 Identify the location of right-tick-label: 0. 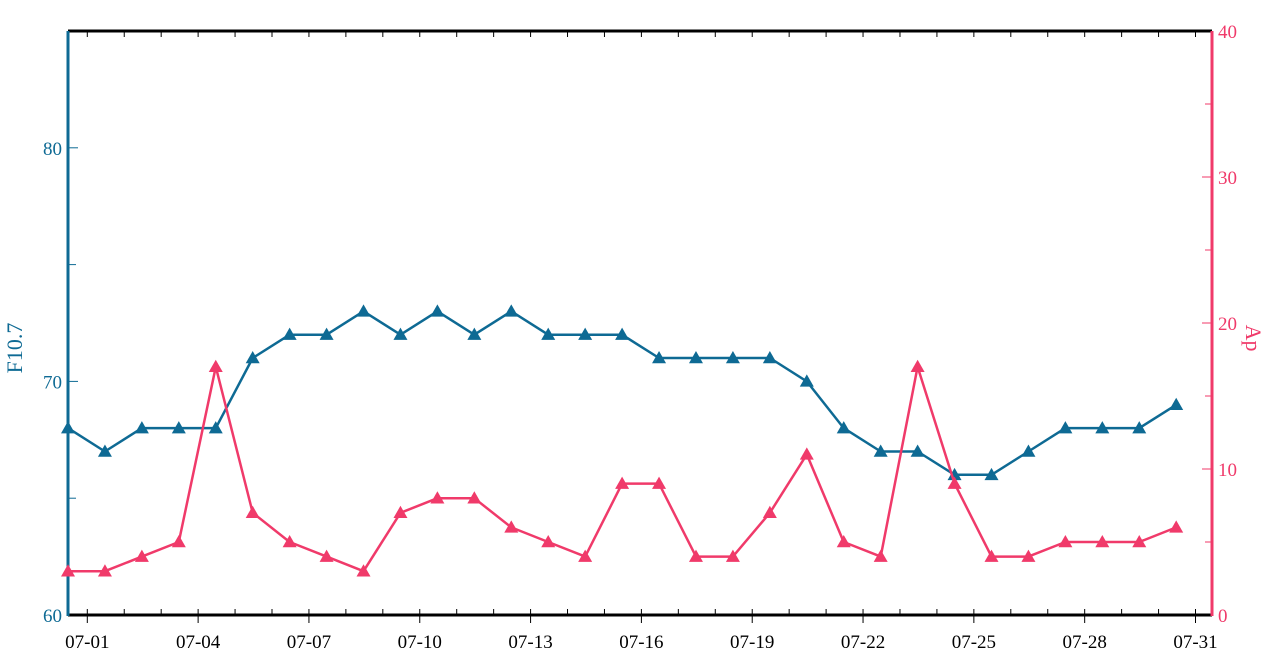
(1223, 616).